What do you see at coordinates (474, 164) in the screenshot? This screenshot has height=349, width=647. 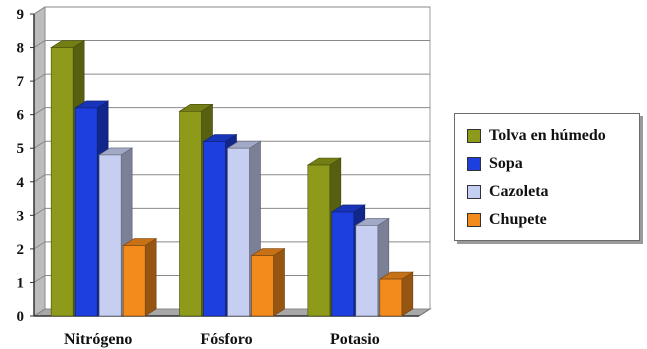 I see `legend-swatch-sopa` at bounding box center [474, 164].